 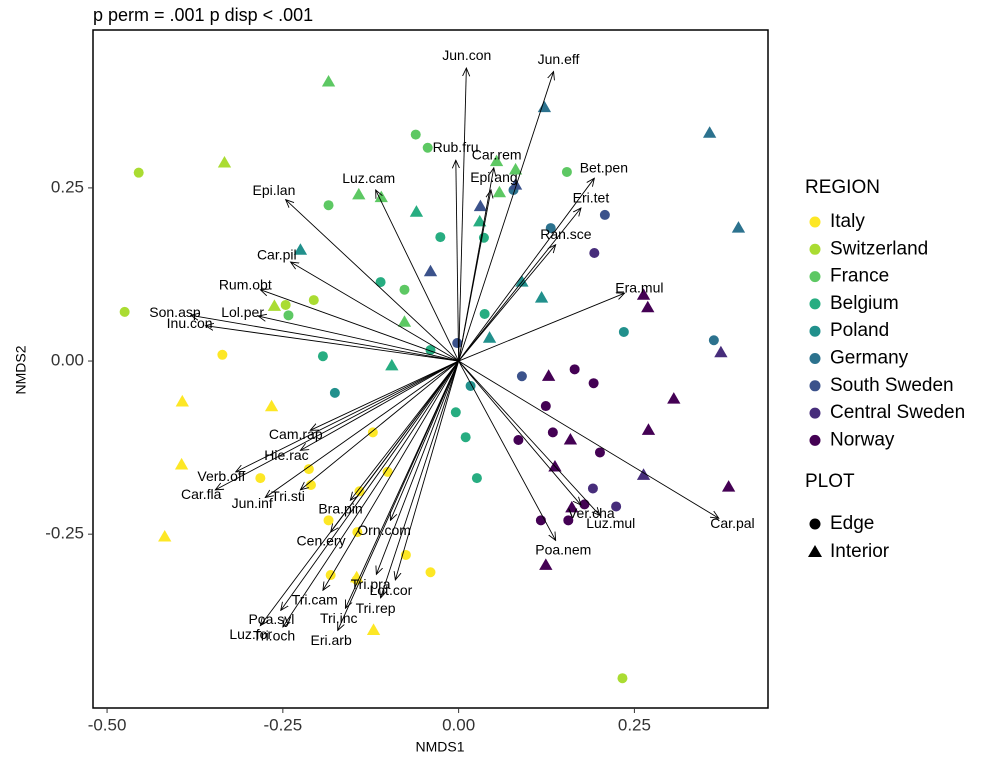 I want to click on y-tick-label: -0.25, so click(x=64, y=533).